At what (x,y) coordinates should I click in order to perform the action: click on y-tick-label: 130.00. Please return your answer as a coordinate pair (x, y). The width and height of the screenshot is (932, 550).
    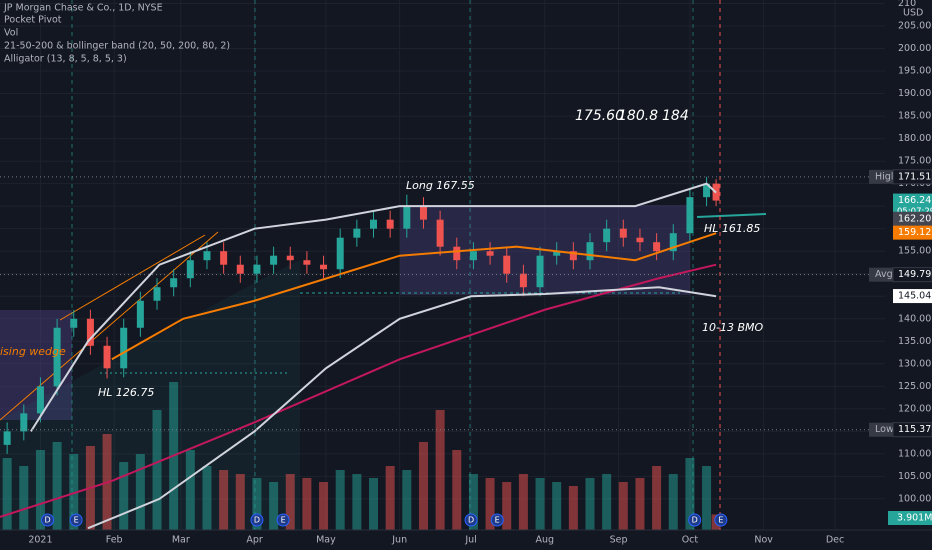
    Looking at the image, I should click on (914, 363).